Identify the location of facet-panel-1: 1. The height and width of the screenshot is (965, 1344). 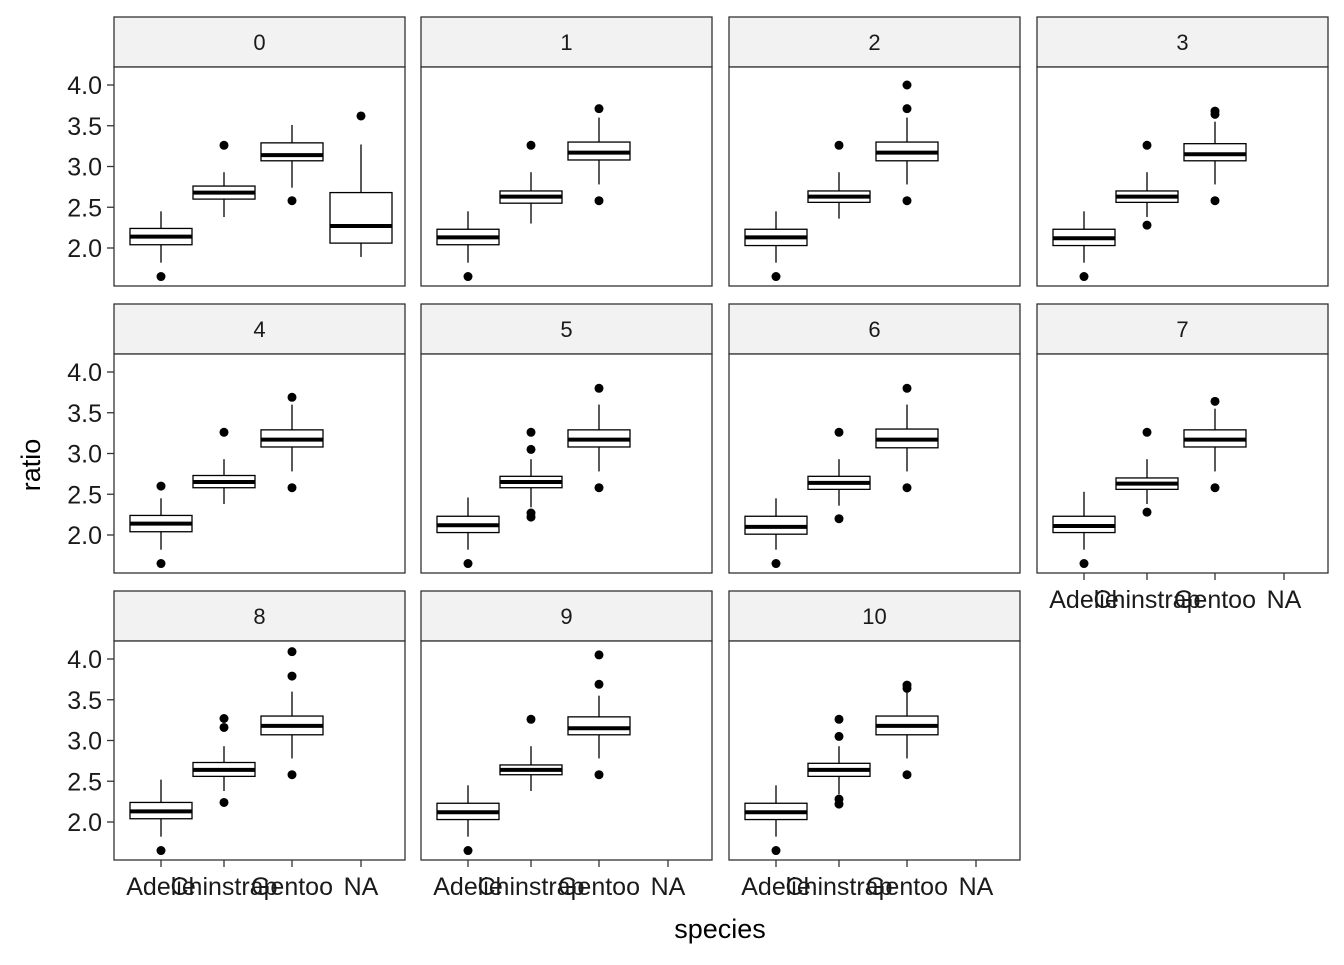
(566, 151).